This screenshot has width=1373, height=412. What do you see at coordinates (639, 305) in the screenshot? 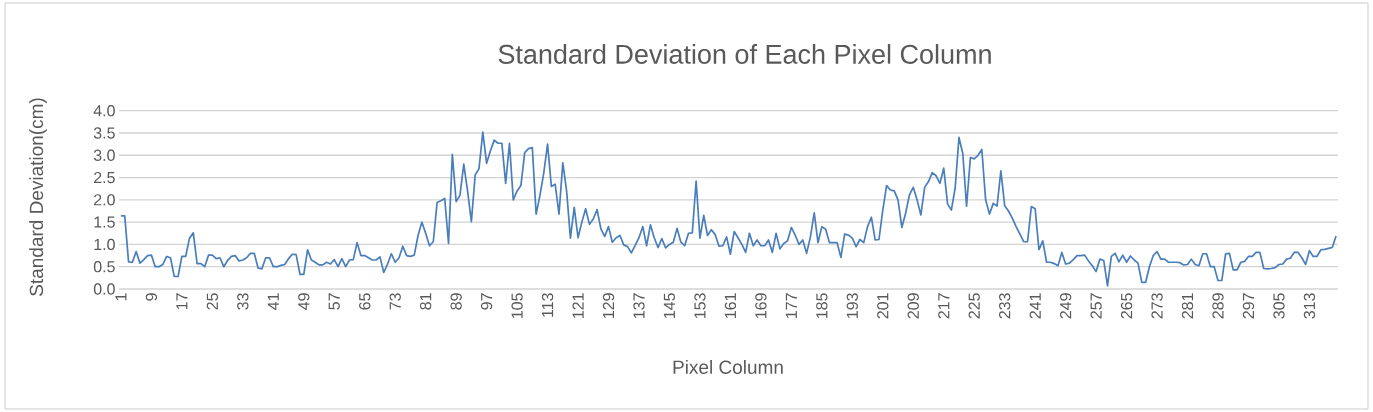
I see `x-tick-label: 137` at bounding box center [639, 305].